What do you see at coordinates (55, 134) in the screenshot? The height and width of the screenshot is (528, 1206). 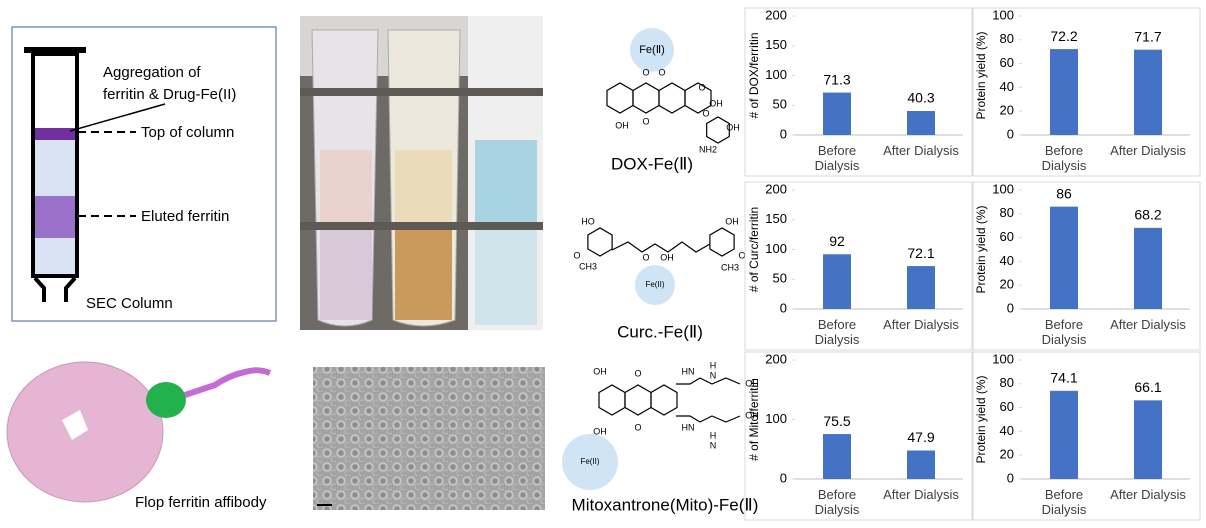 I see `aggregate-band` at bounding box center [55, 134].